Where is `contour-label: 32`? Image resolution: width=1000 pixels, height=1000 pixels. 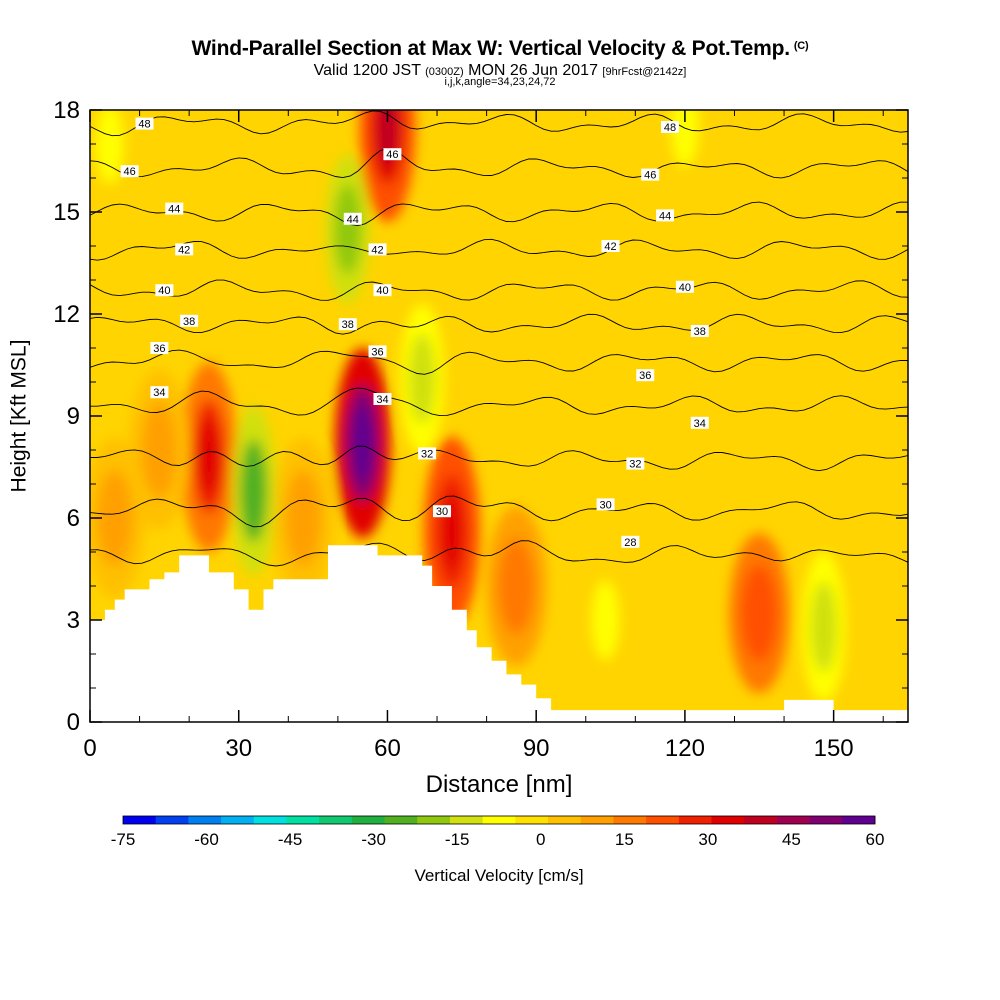
contour-label: 32 is located at coordinates (427, 453).